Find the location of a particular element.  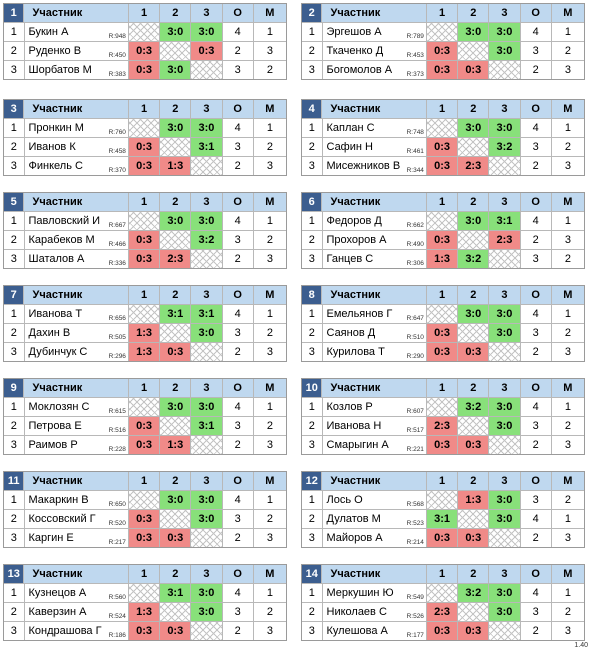

participant-rating: R:296 is located at coordinates (117, 356).